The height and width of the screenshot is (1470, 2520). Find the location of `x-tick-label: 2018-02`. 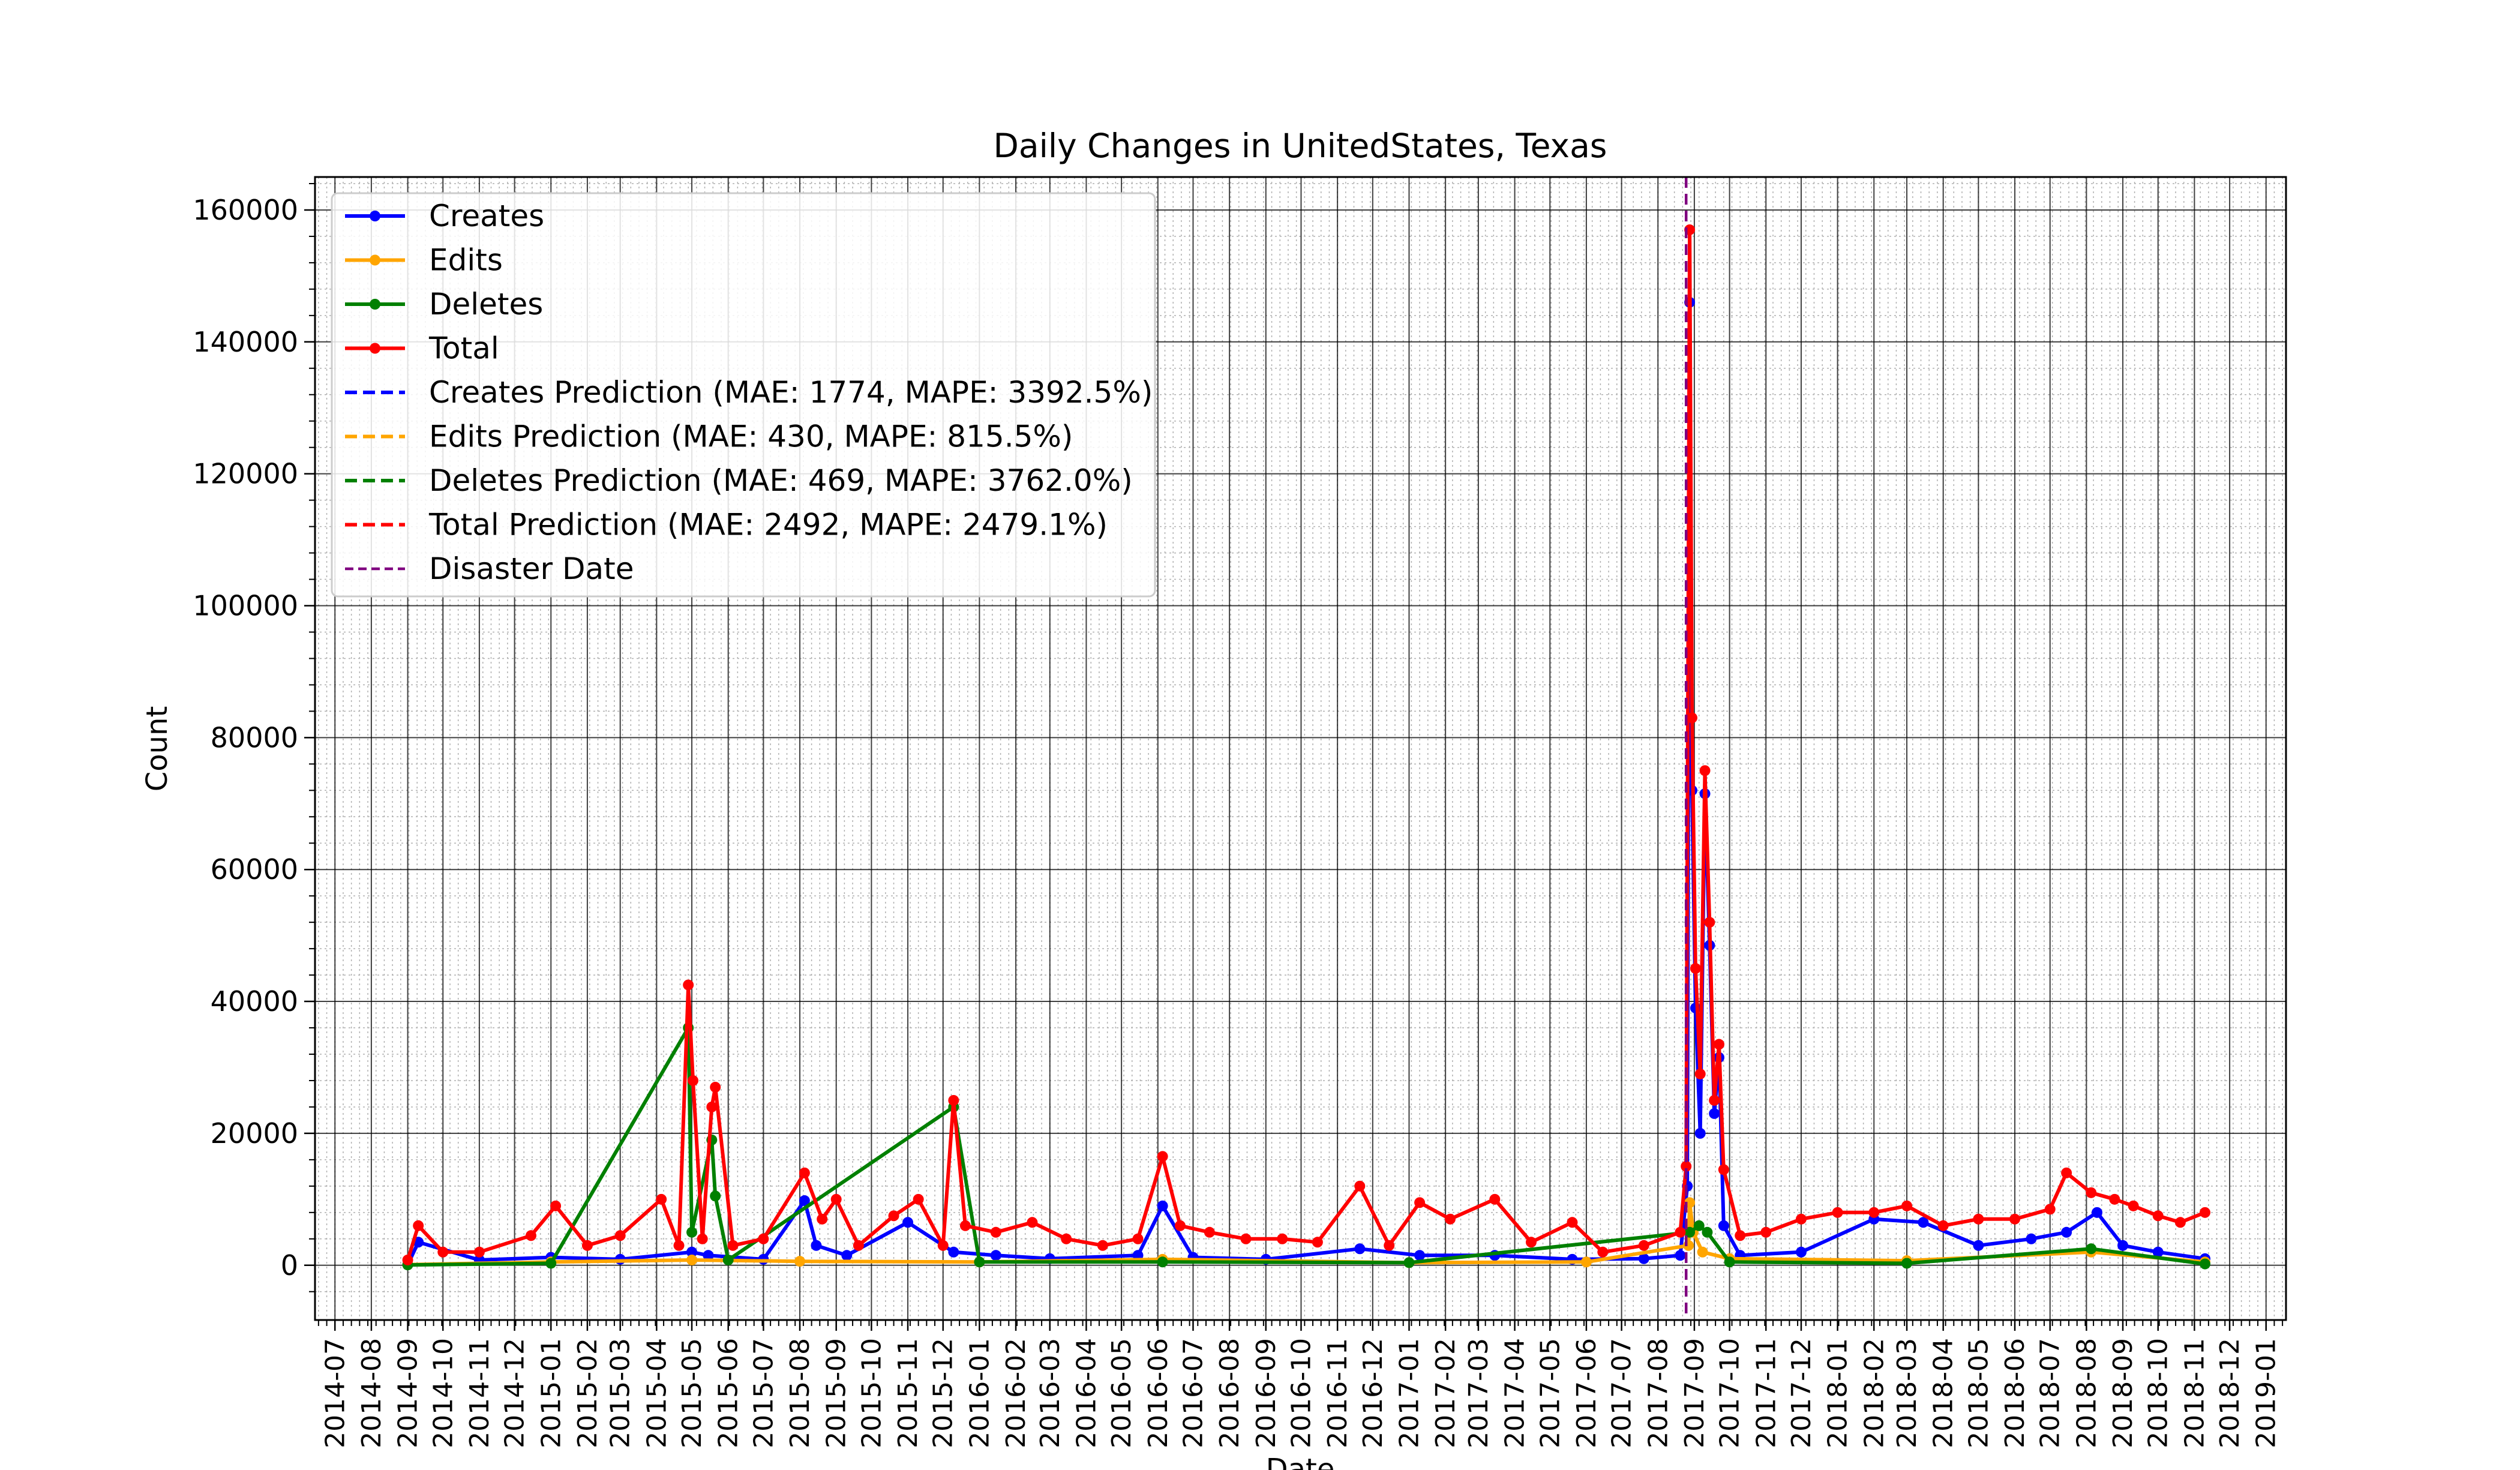

x-tick-label: 2018-02 is located at coordinates (1874, 1393).